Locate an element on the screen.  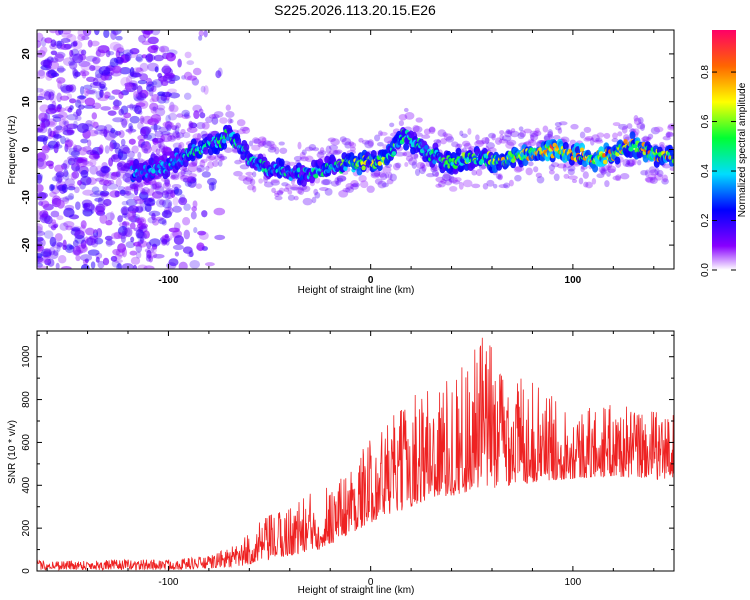
colorbar-tick-label: 0.6 is located at coordinates (705, 121).